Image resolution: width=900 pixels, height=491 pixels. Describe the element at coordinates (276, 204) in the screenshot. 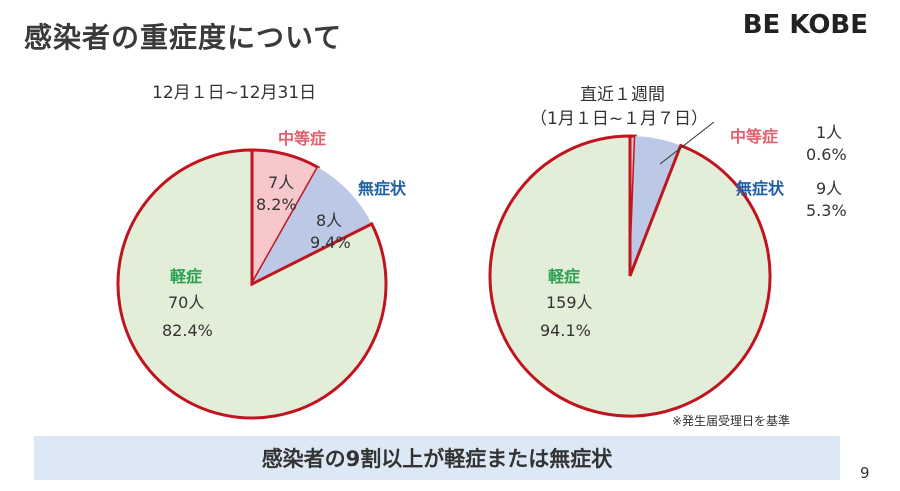

I see `pie1-moderate-percent: 8.2%` at that location.